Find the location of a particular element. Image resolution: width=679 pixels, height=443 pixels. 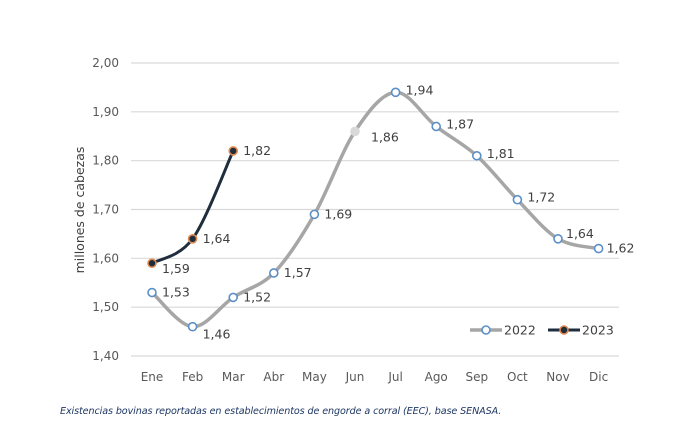

data-label: 1,81 is located at coordinates (501, 153).